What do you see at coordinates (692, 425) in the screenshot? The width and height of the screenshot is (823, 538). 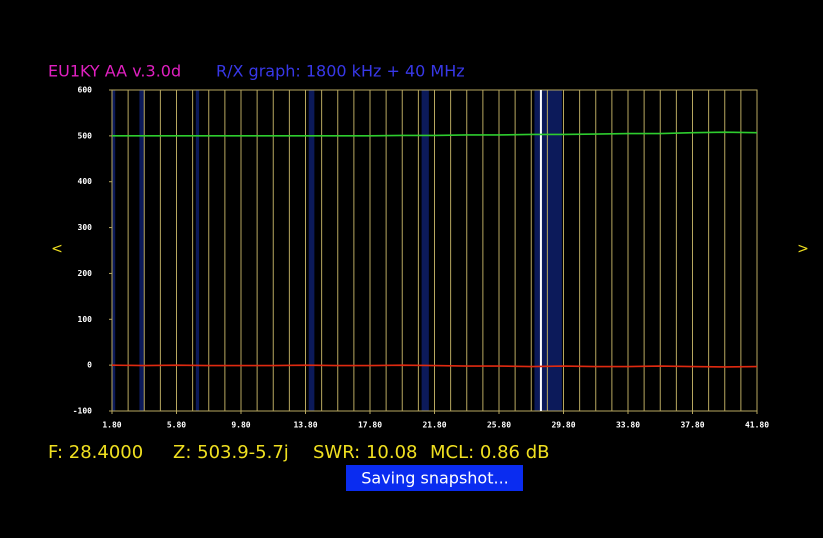 I see `x-tick-label: 37.80` at bounding box center [692, 425].